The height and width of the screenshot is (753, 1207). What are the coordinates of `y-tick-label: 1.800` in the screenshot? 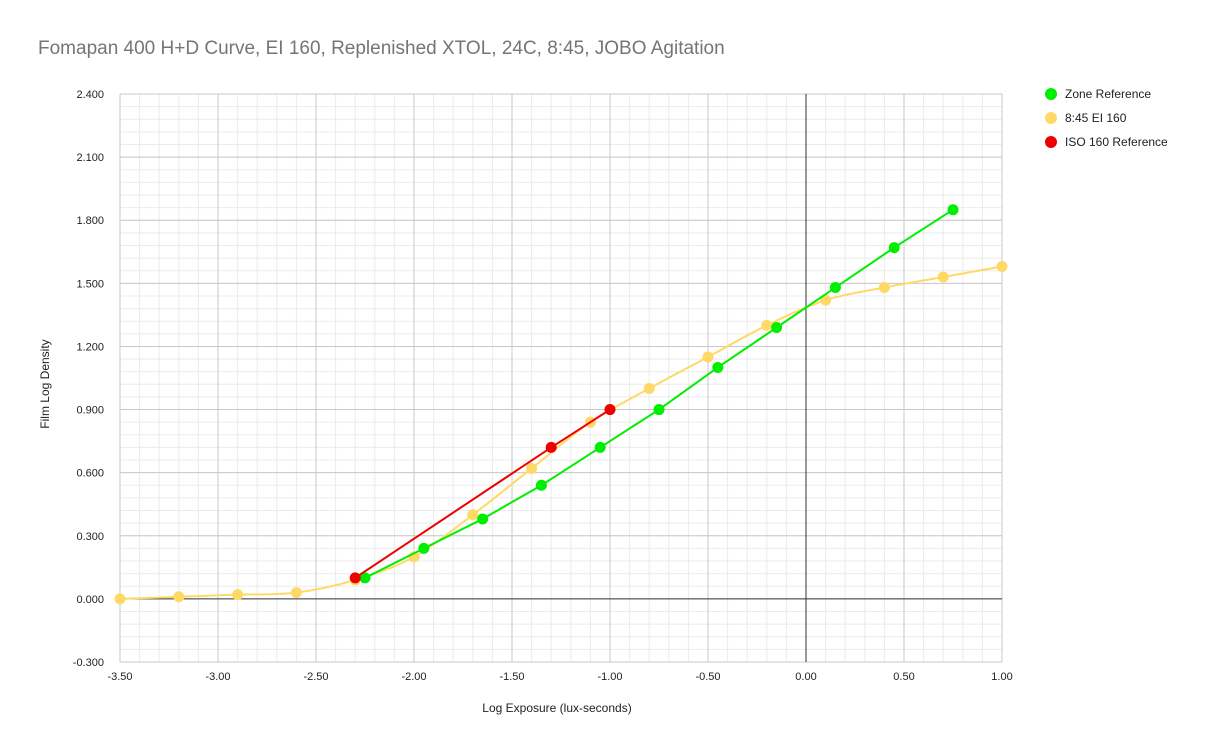 It's located at (90, 221).